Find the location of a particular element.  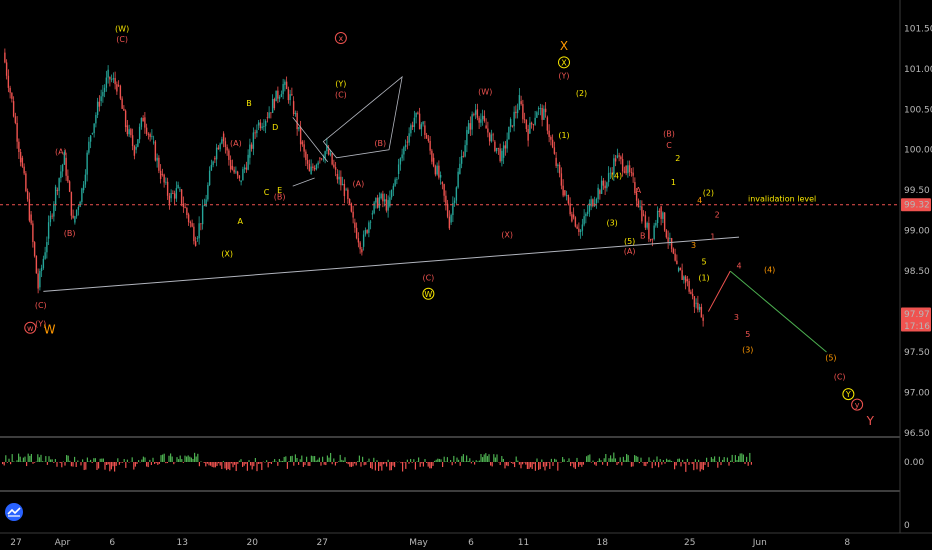

wave-circled-label: y is located at coordinates (857, 405).